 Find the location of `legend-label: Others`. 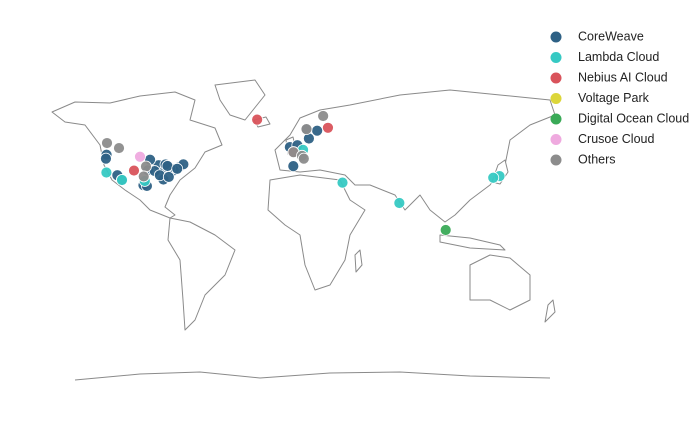

legend-label: Others is located at coordinates (597, 159).